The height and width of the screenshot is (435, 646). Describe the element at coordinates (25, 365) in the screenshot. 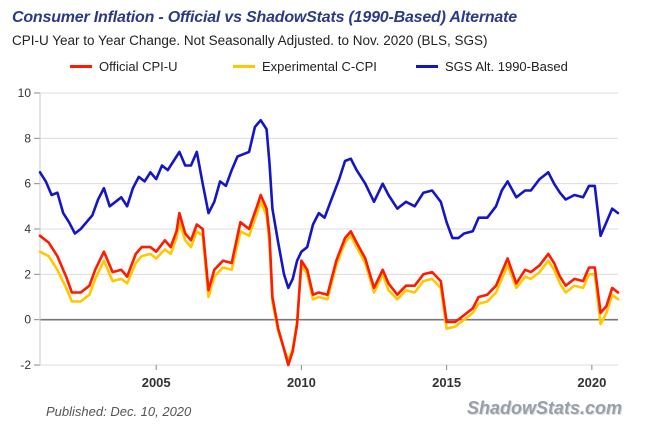

I see `y-tick-label: -2` at that location.